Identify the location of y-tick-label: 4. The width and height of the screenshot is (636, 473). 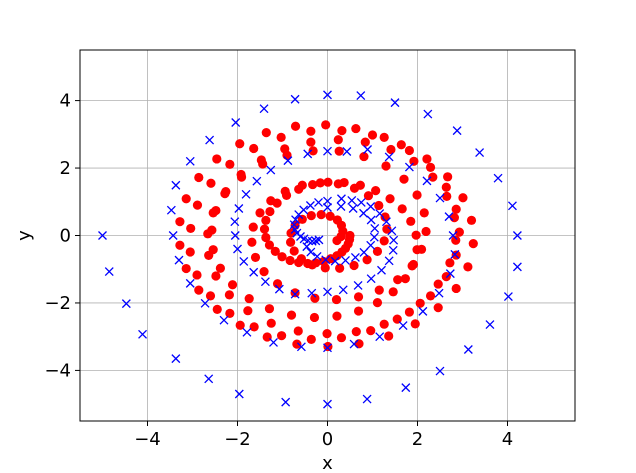
(65, 101).